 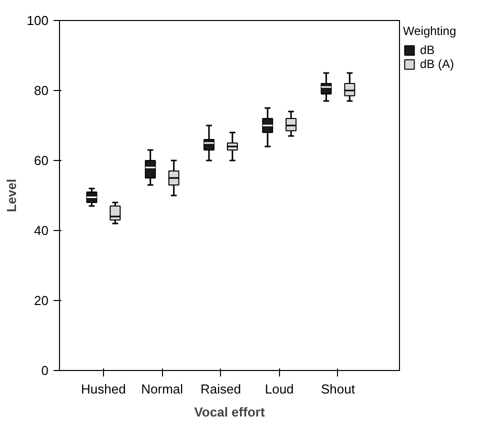 I want to click on x-axis-title: Vocal effort, so click(x=230, y=412).